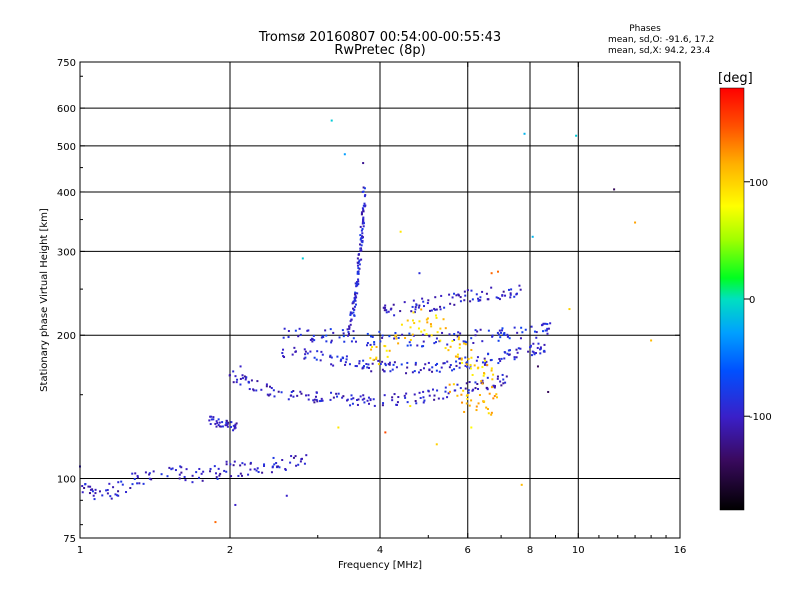 Image resolution: width=800 pixels, height=600 pixels. I want to click on y-tick-label: 500, so click(66, 147).